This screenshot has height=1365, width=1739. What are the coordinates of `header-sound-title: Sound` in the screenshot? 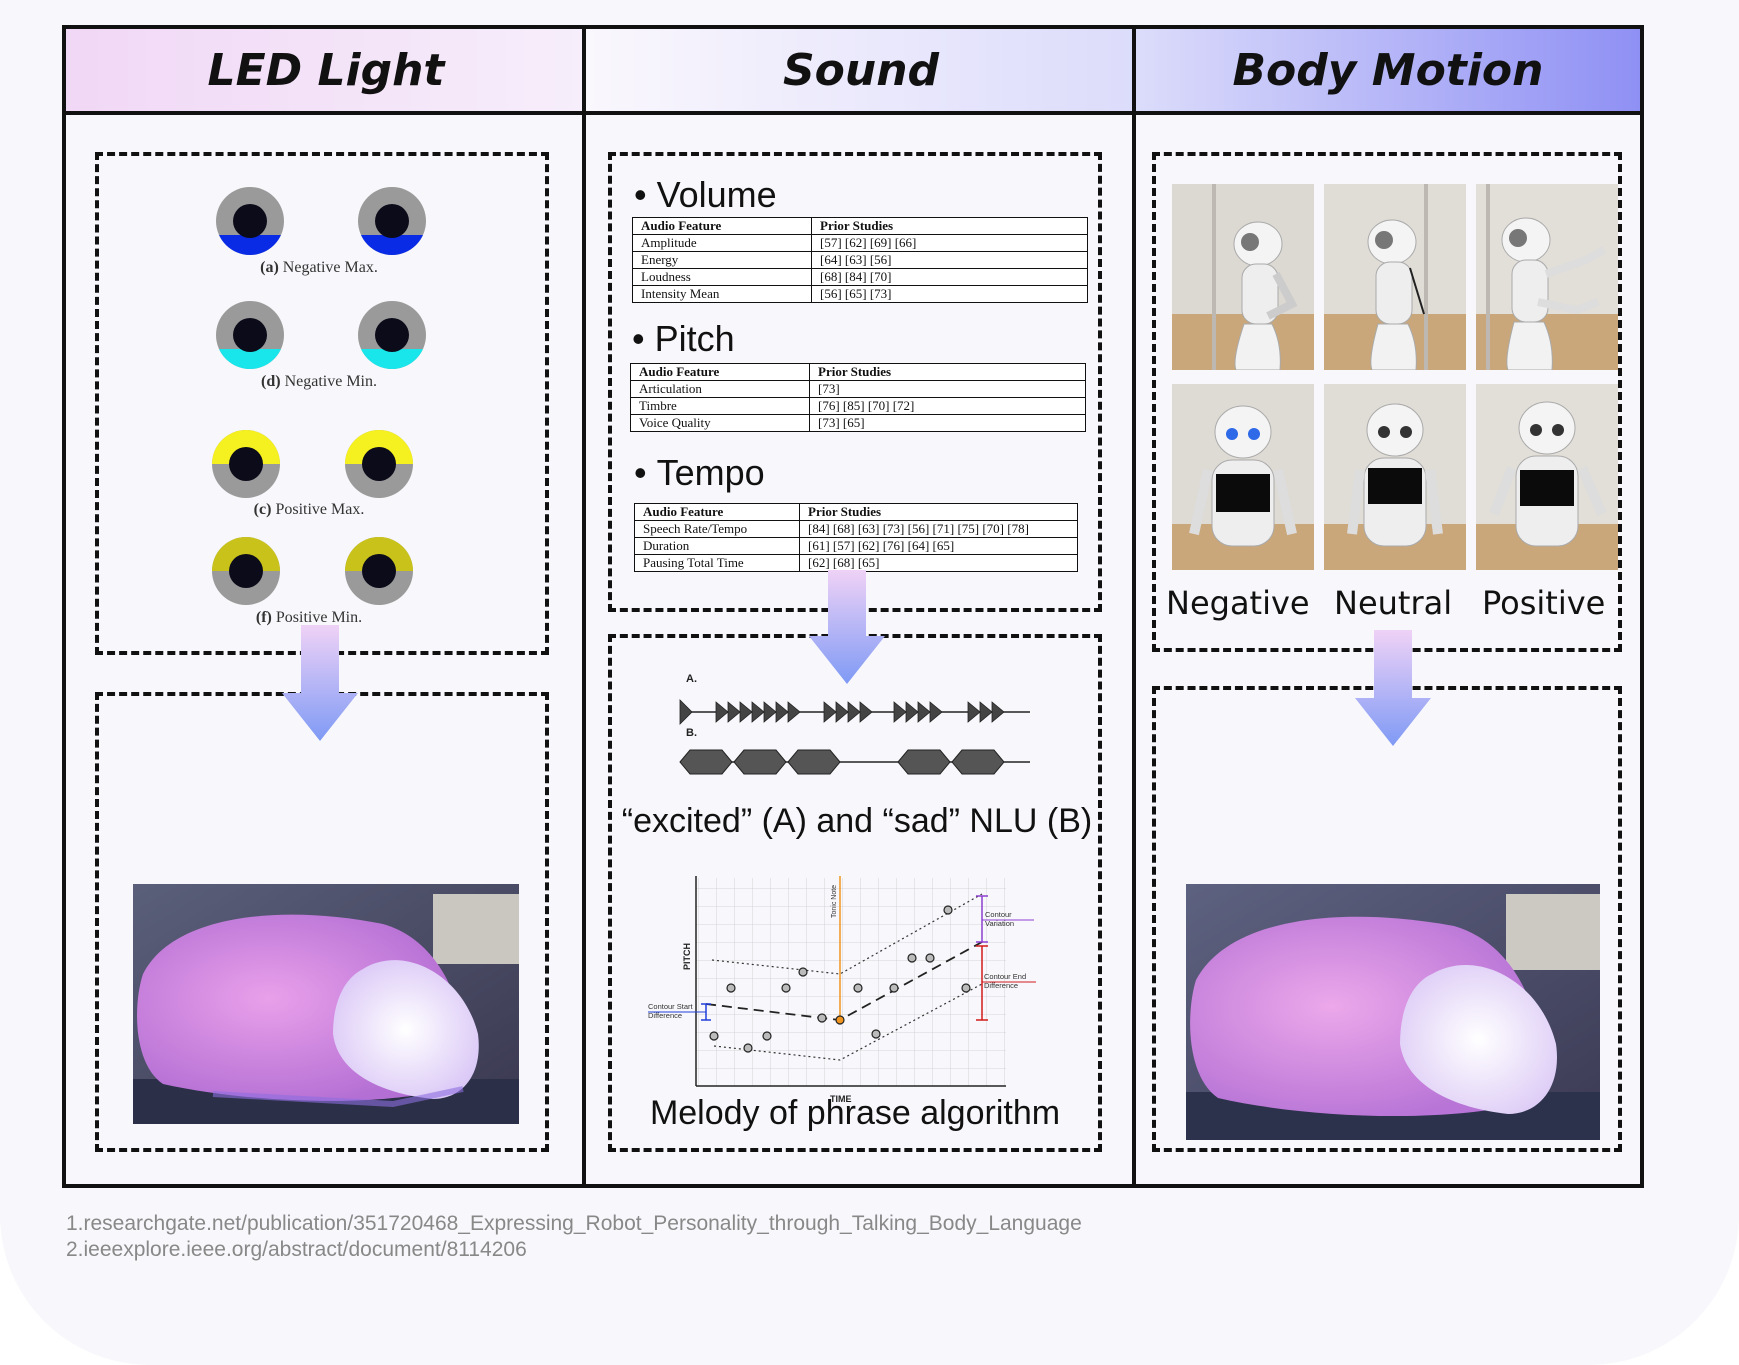 It's located at (861, 70).